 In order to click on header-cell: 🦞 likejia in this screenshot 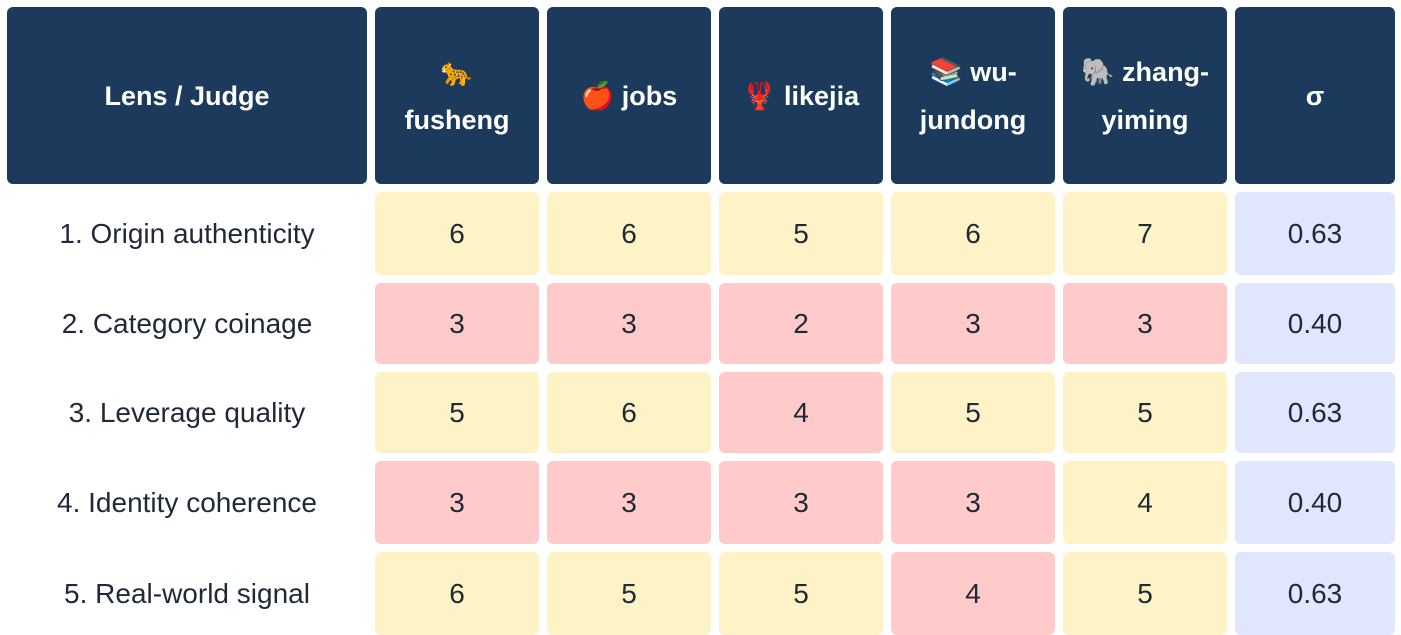, I will do `click(801, 95)`.